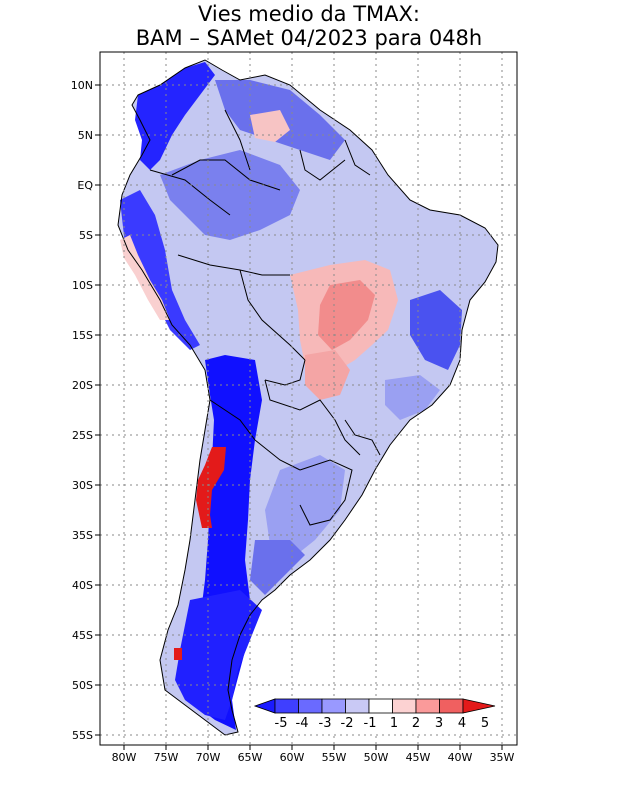 This screenshot has width=618, height=800. I want to click on x-tick-label: 40W, so click(460, 757).